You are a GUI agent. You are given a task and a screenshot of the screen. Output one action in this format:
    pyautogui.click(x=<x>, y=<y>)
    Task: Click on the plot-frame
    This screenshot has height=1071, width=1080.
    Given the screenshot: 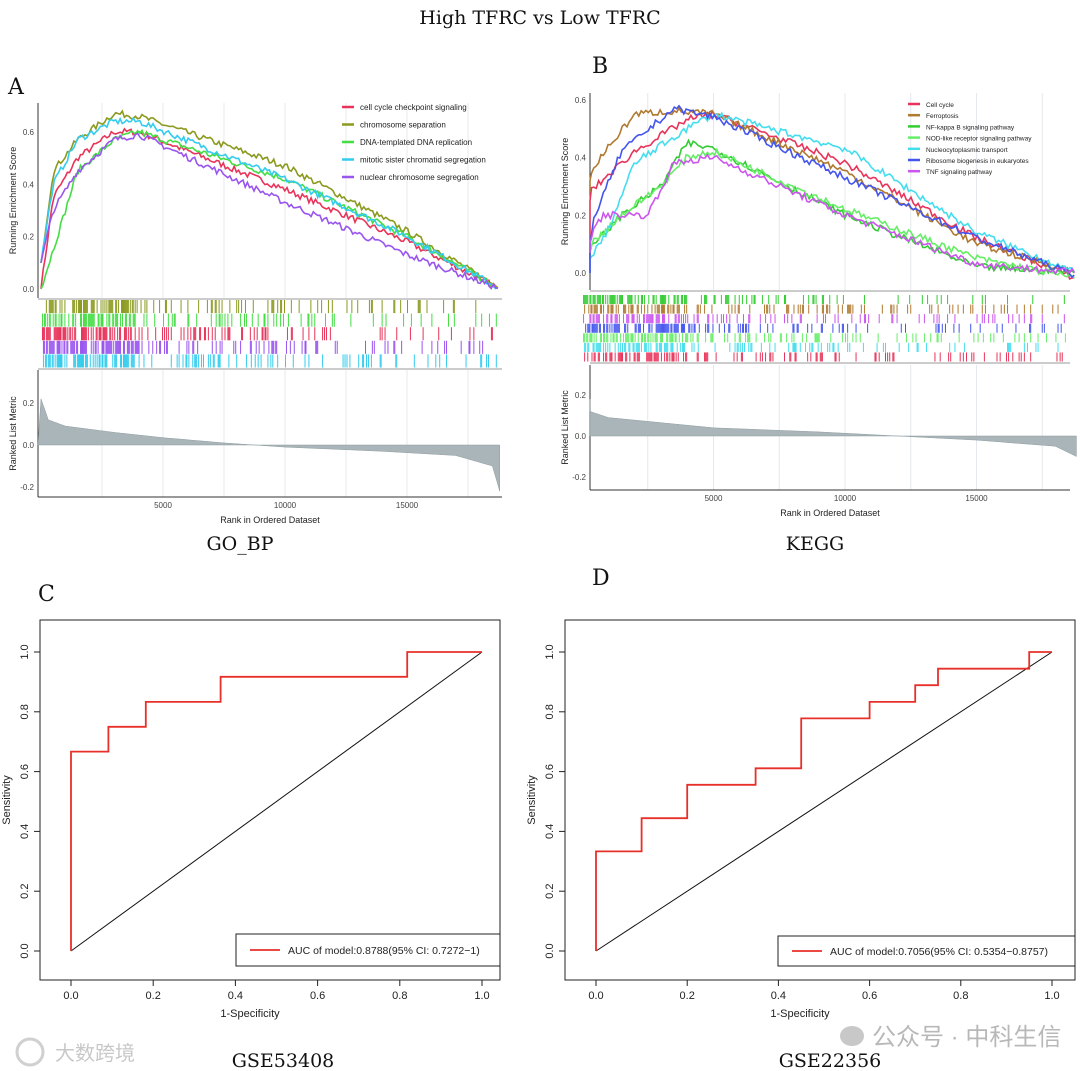 What is the action you would take?
    pyautogui.click(x=270, y=800)
    